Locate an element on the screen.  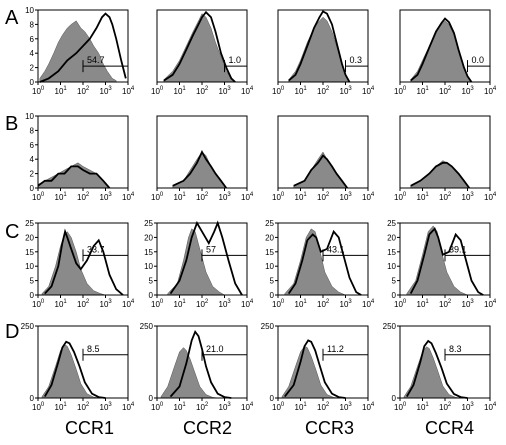
y-tick-label-c-ccr1-0: 0 is located at coordinates (32, 295).